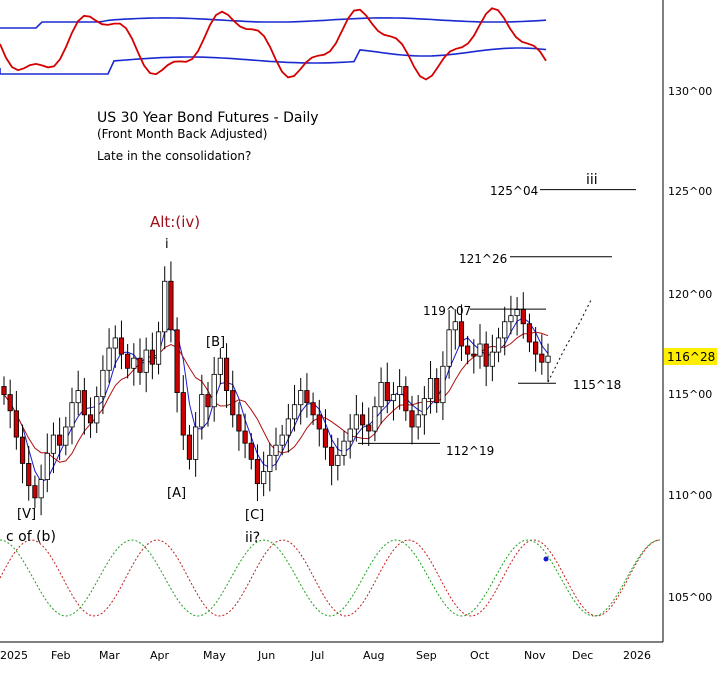 This screenshot has width=717, height=678. Describe the element at coordinates (273, 61) in the screenshot. I see `oscillator-lower-band` at that location.